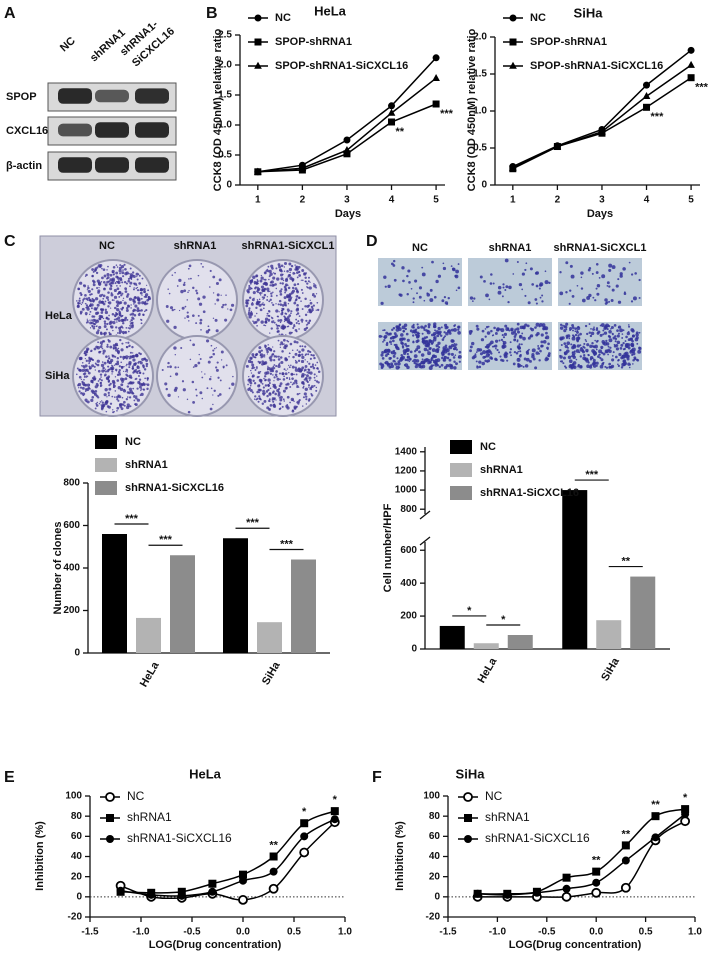 This screenshot has width=708, height=957. What do you see at coordinates (480, 111) in the screenshot?
I see `y-tick-label: 1.0` at bounding box center [480, 111].